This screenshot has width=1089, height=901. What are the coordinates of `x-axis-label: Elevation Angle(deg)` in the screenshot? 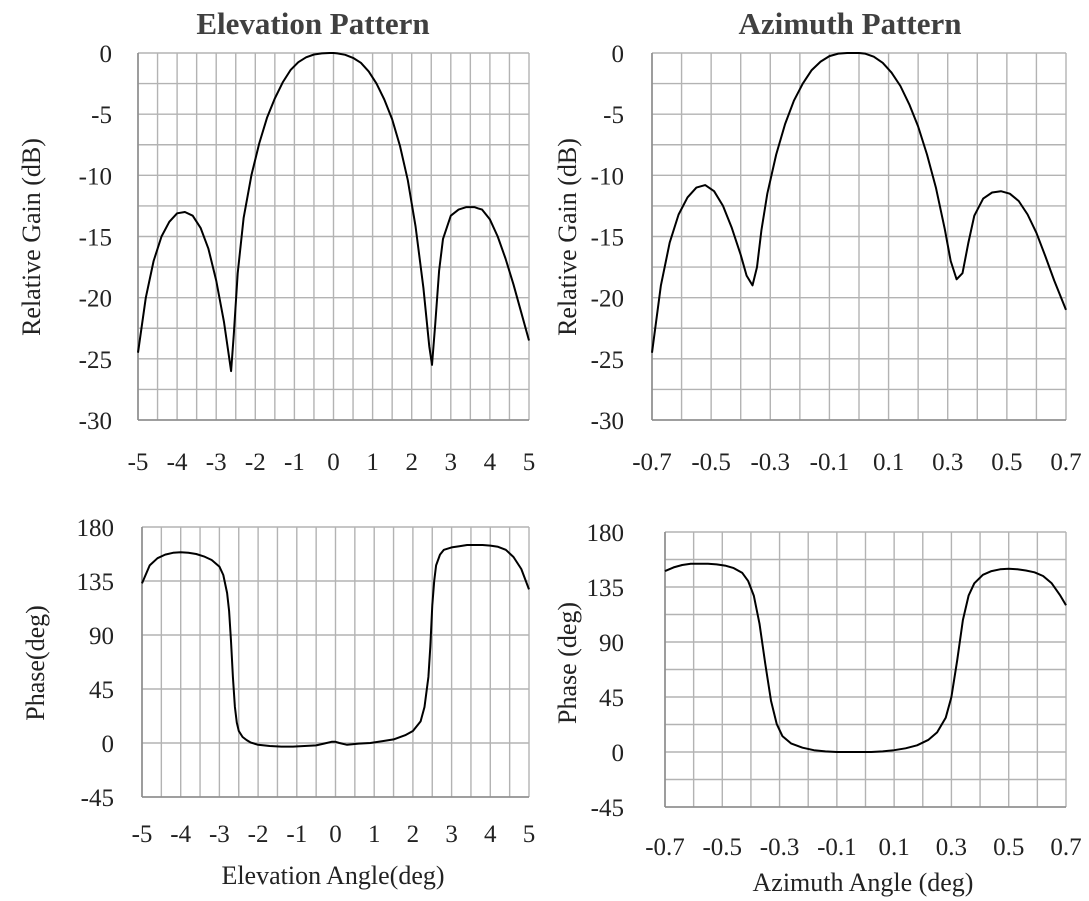 It's located at (332, 875).